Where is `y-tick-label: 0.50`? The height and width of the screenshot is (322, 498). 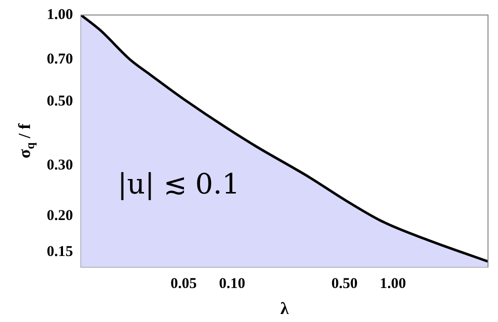 y-tick-label: 0.50 is located at coordinates (59, 101).